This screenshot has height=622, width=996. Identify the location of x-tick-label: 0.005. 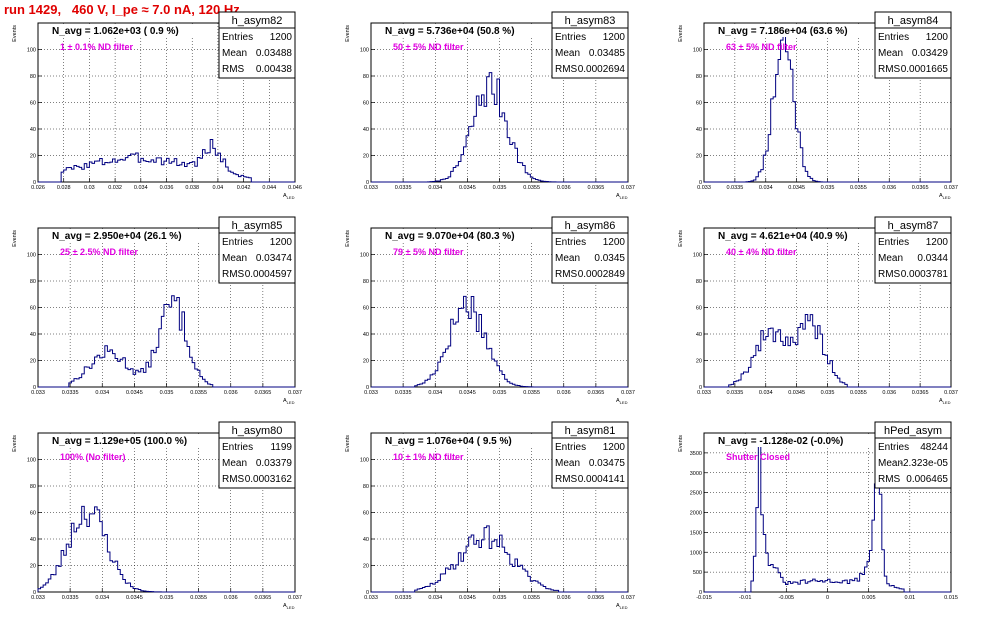
(869, 598).